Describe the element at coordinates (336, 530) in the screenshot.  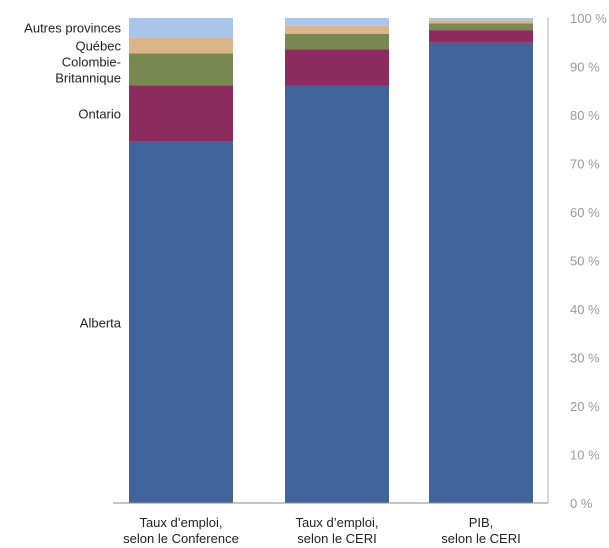
I see `x-category-label: Taux d’emploi, selon le CERI` at that location.